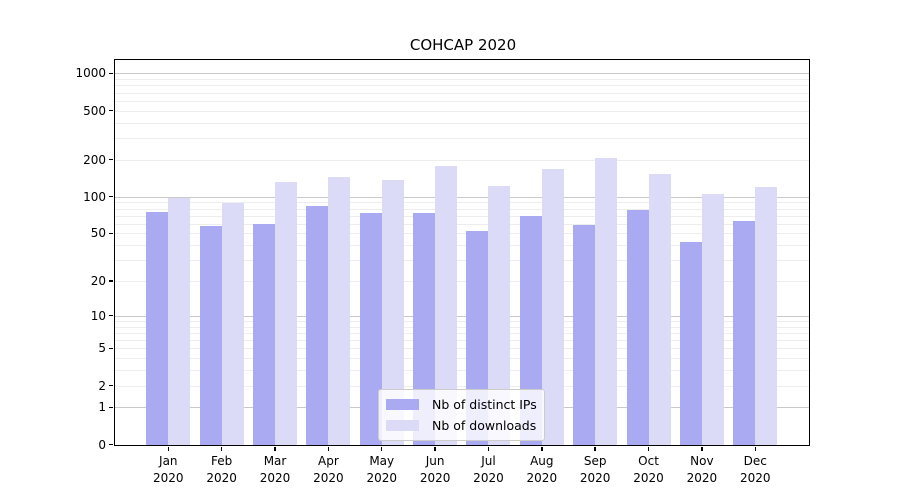 This screenshot has width=900, height=500. I want to click on y-tick-label: 10, so click(98, 315).